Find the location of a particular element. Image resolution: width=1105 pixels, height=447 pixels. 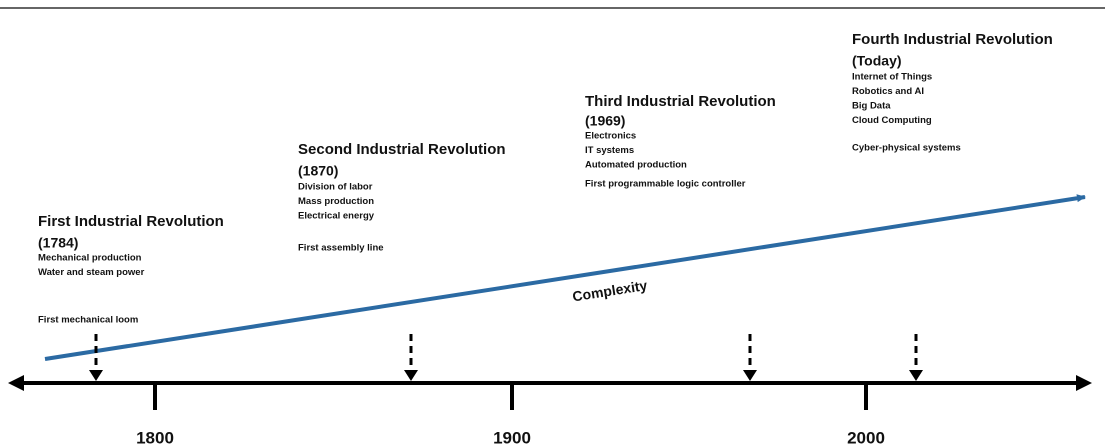

revolution-item: Electrical energy is located at coordinates (336, 216).